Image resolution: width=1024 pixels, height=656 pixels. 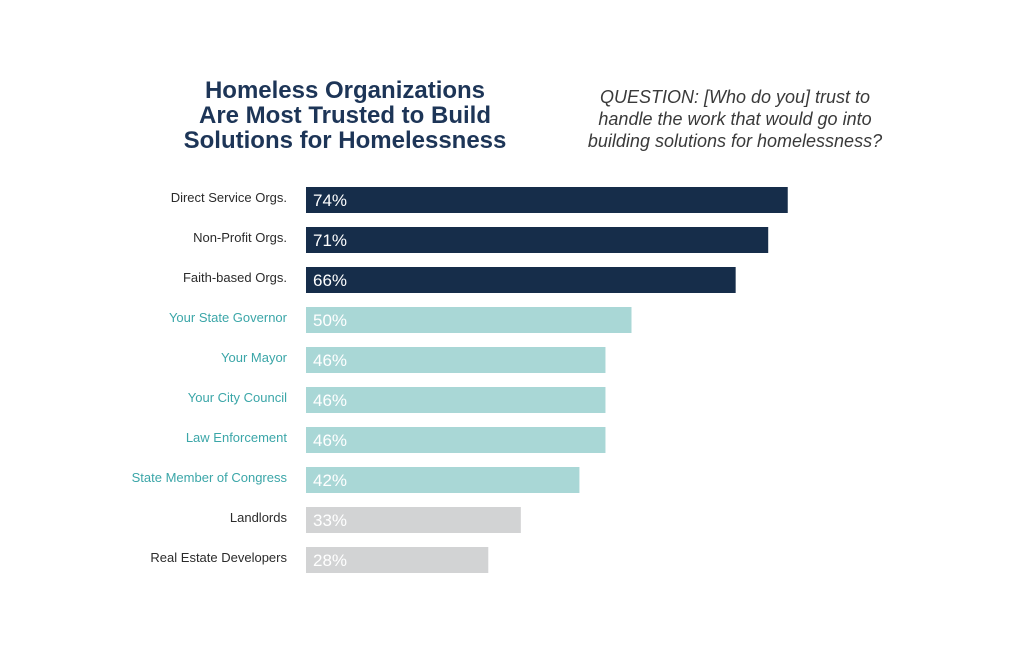 I want to click on survey-question-line: QUESTION: [Who do you] trust to, so click(x=735, y=97).